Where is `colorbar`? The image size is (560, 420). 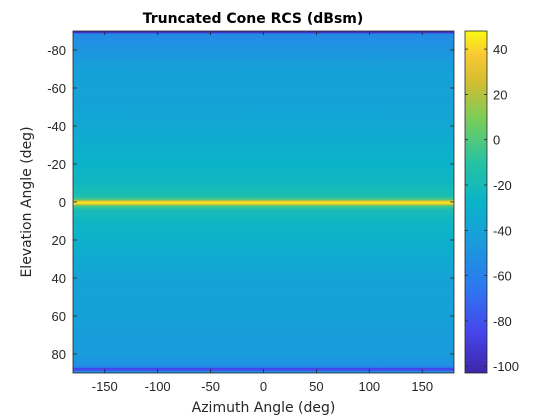
colorbar is located at coordinates (476, 202).